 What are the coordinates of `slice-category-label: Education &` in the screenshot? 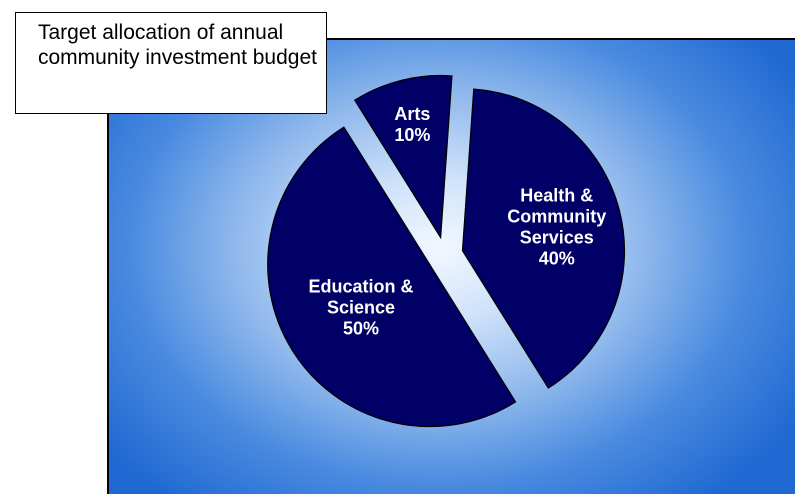 It's located at (361, 286).